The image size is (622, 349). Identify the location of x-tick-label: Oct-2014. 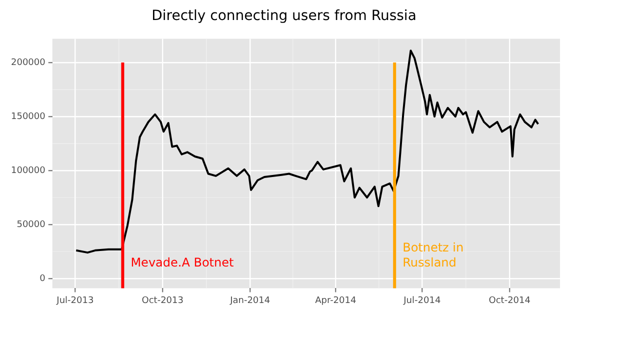
(509, 301).